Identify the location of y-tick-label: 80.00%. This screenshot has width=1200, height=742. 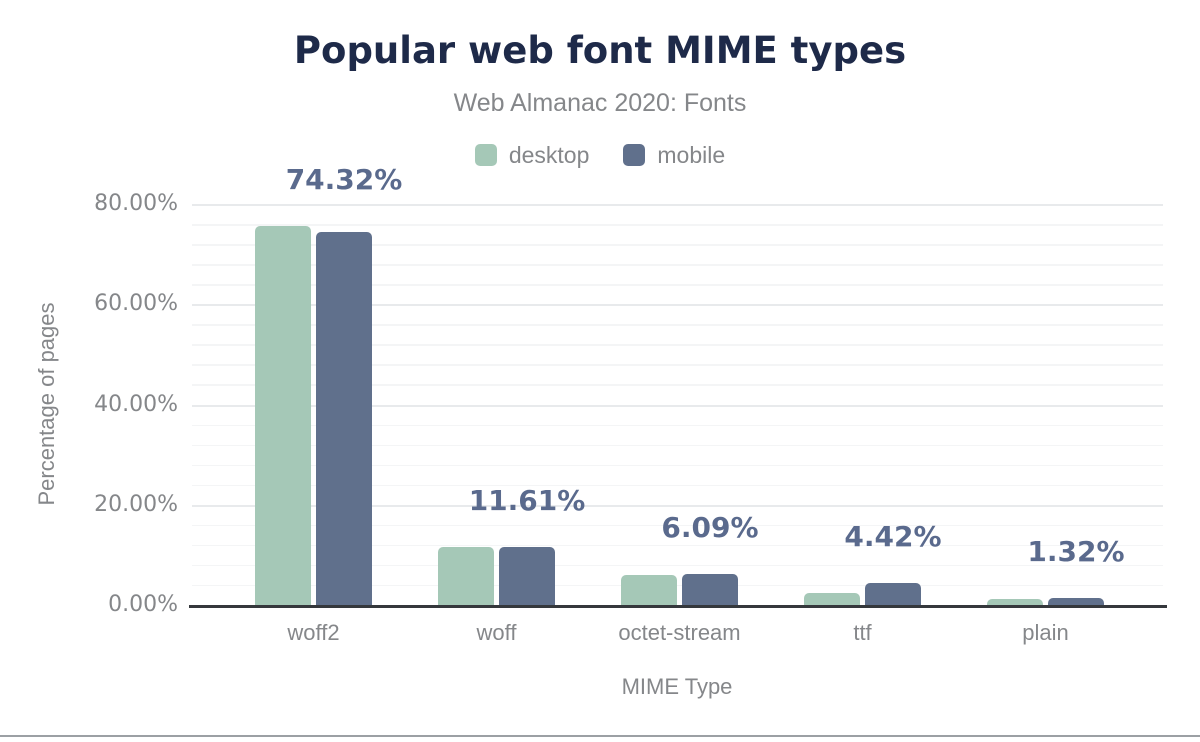
(136, 203).